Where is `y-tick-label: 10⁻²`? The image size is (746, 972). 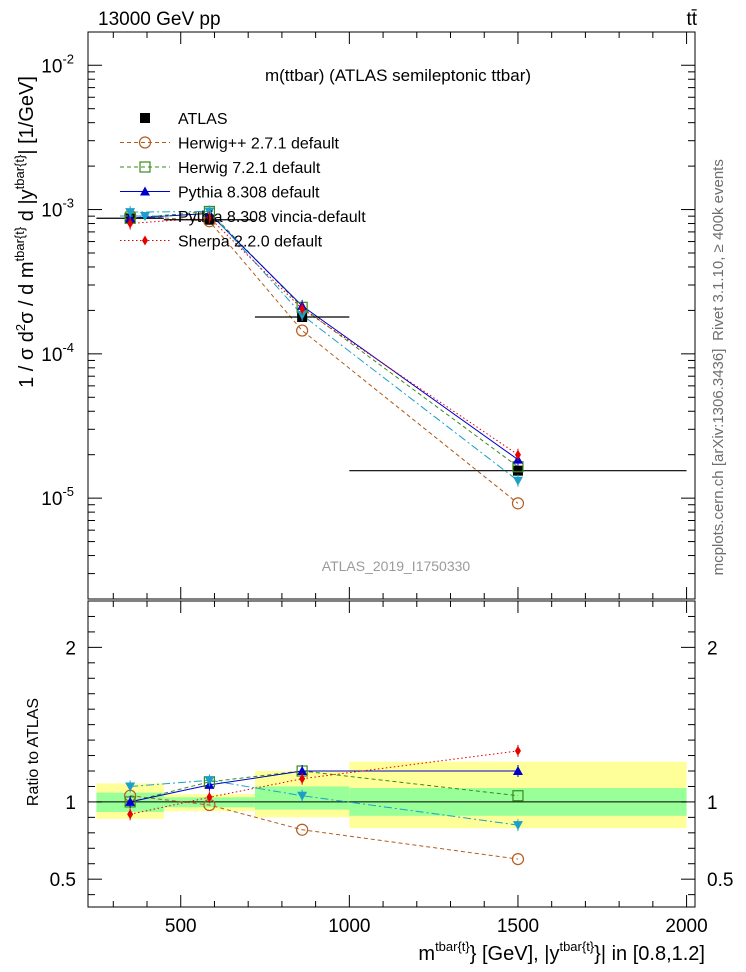 y-tick-label: 10⁻² is located at coordinates (57, 64).